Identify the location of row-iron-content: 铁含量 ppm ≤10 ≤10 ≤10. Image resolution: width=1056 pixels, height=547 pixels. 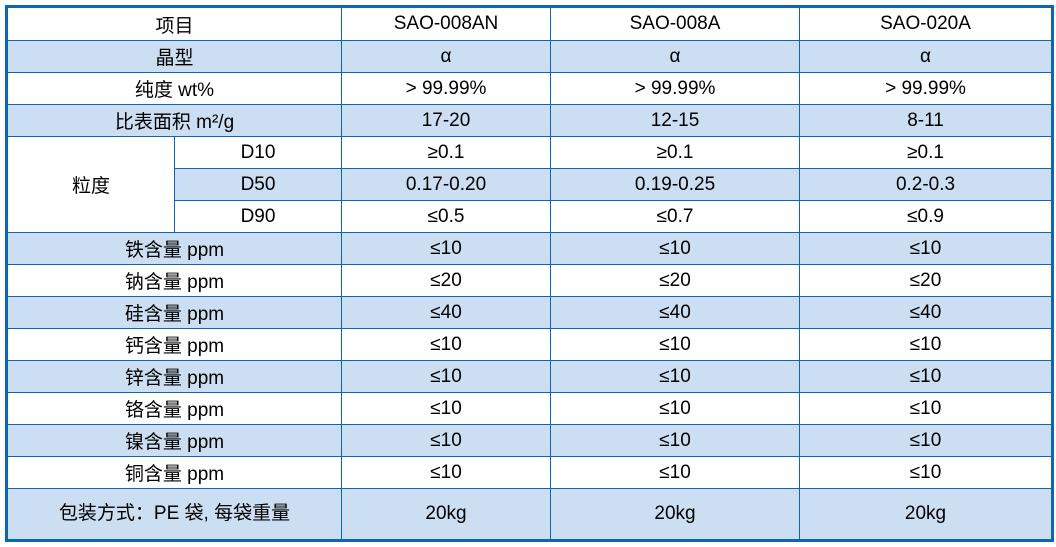
(529, 248).